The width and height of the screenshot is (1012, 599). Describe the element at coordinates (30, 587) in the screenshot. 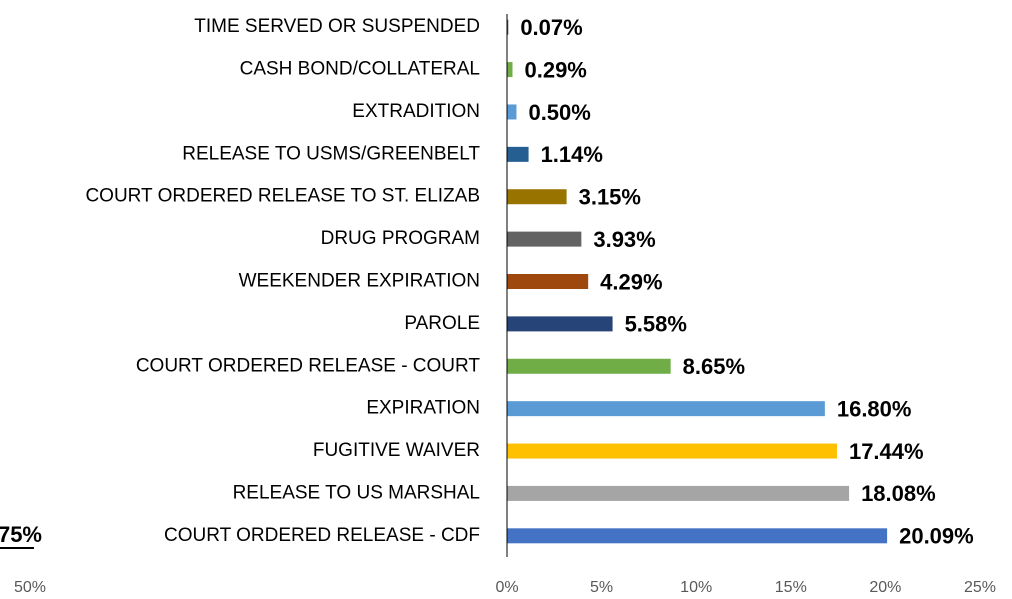

I see `clipped-tick-label: 50%` at that location.